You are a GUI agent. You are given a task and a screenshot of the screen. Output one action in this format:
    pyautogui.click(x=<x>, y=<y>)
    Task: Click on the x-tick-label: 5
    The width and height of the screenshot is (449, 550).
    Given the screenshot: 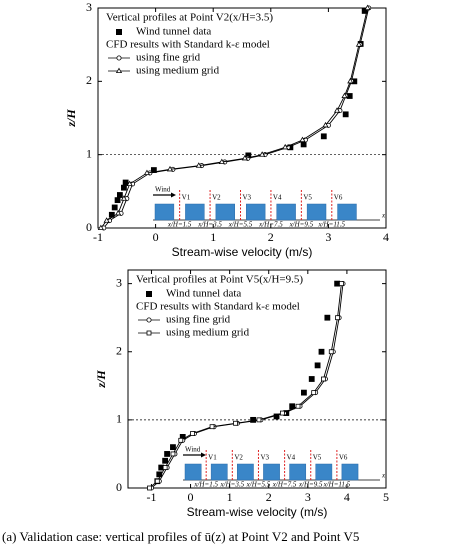 What is the action you would take?
    pyautogui.click(x=386, y=497)
    